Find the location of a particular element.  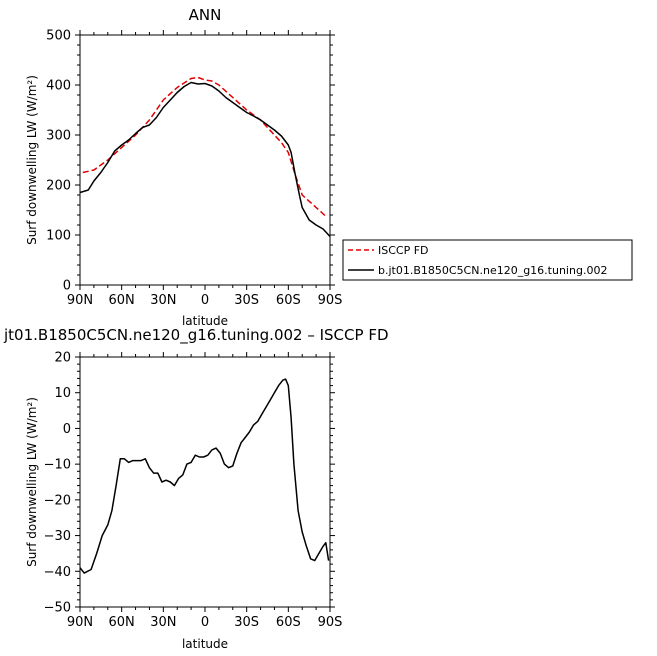

top-x-tick-label: 90N is located at coordinates (80, 300).